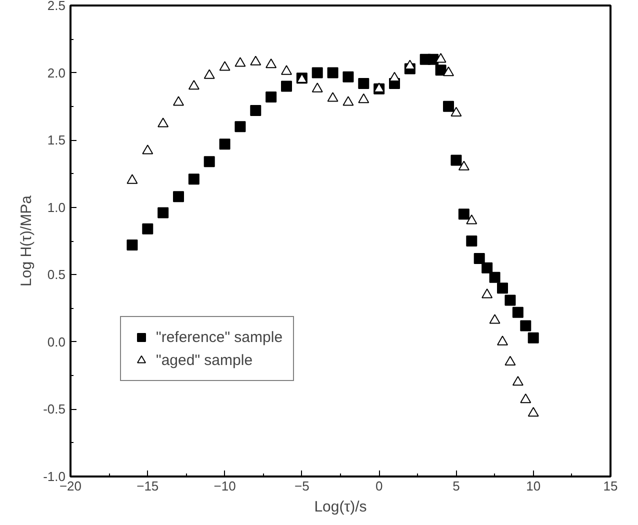  I want to click on y-tick-label: 1.5, so click(56, 140).